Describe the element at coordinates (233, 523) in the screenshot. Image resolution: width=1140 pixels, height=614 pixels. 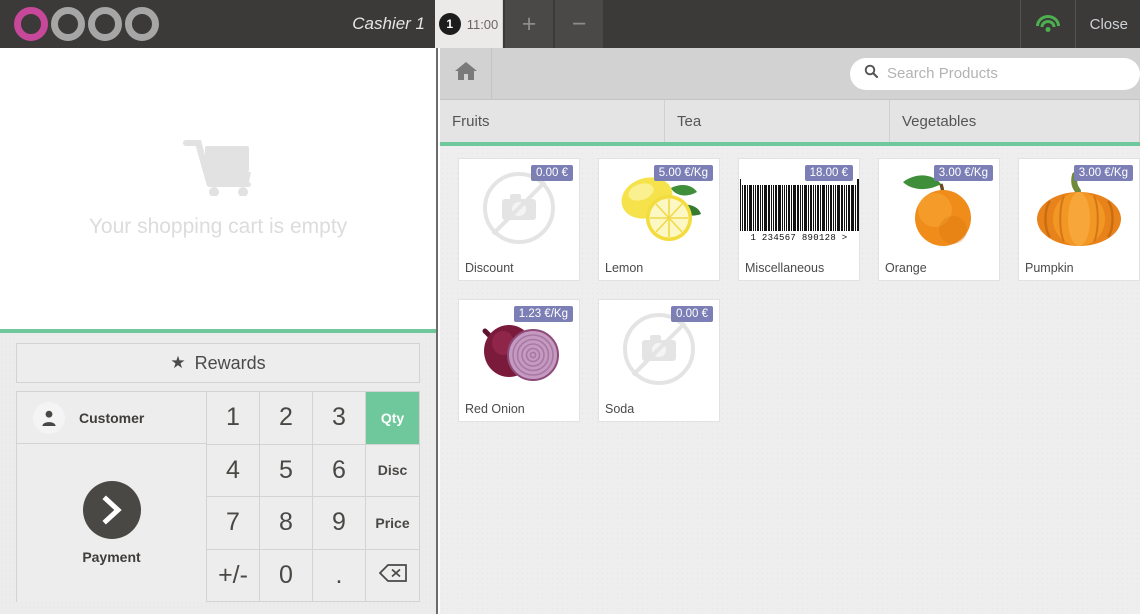
I see `numpad-key-7: 7` at that location.